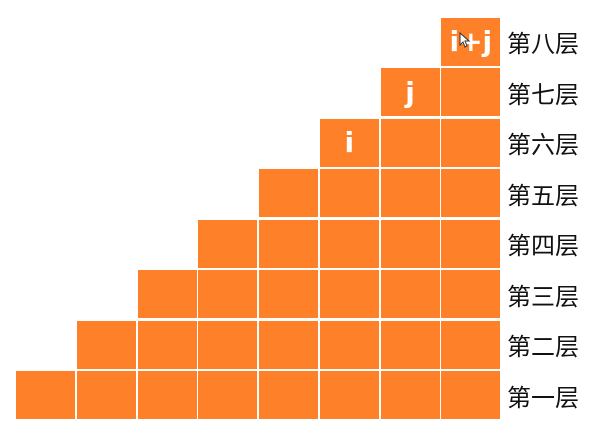  Describe the element at coordinates (543, 246) in the screenshot. I see `floor-label: 第四层` at that location.